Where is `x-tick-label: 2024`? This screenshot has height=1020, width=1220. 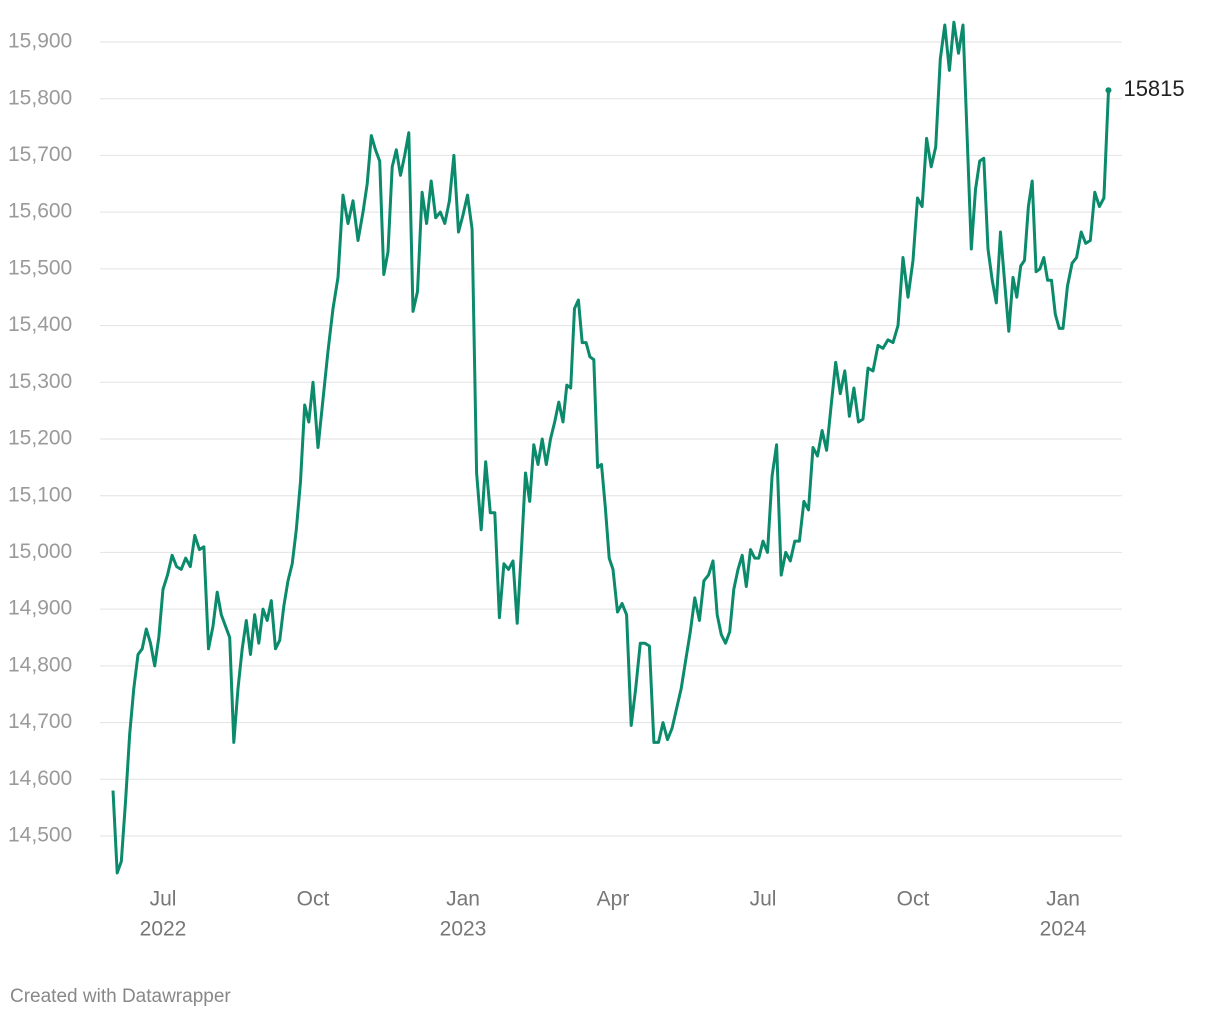
x-tick-label: 2024 is located at coordinates (1063, 929).